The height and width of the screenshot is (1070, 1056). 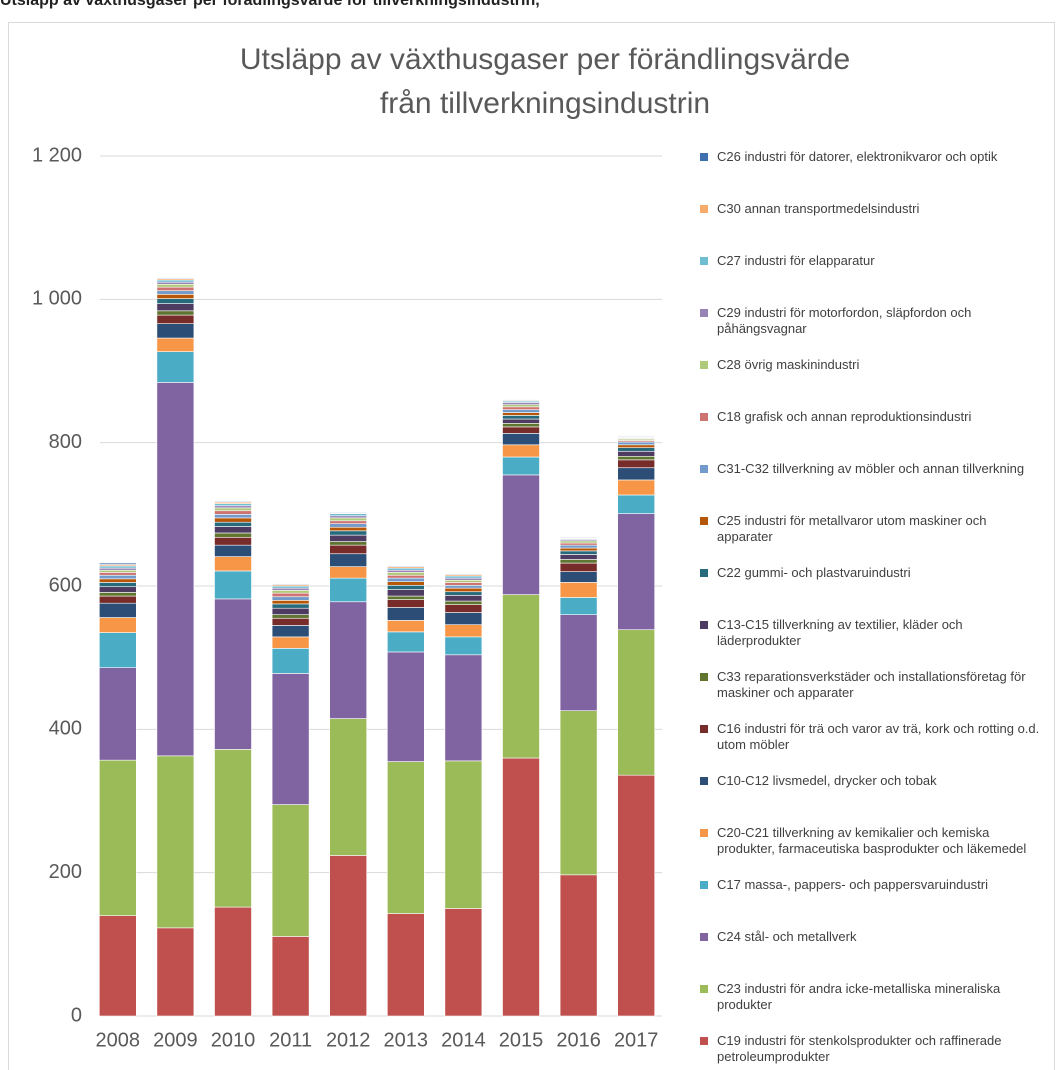 I want to click on legend-item: C24 stål- och metallverk, so click(x=870, y=937).